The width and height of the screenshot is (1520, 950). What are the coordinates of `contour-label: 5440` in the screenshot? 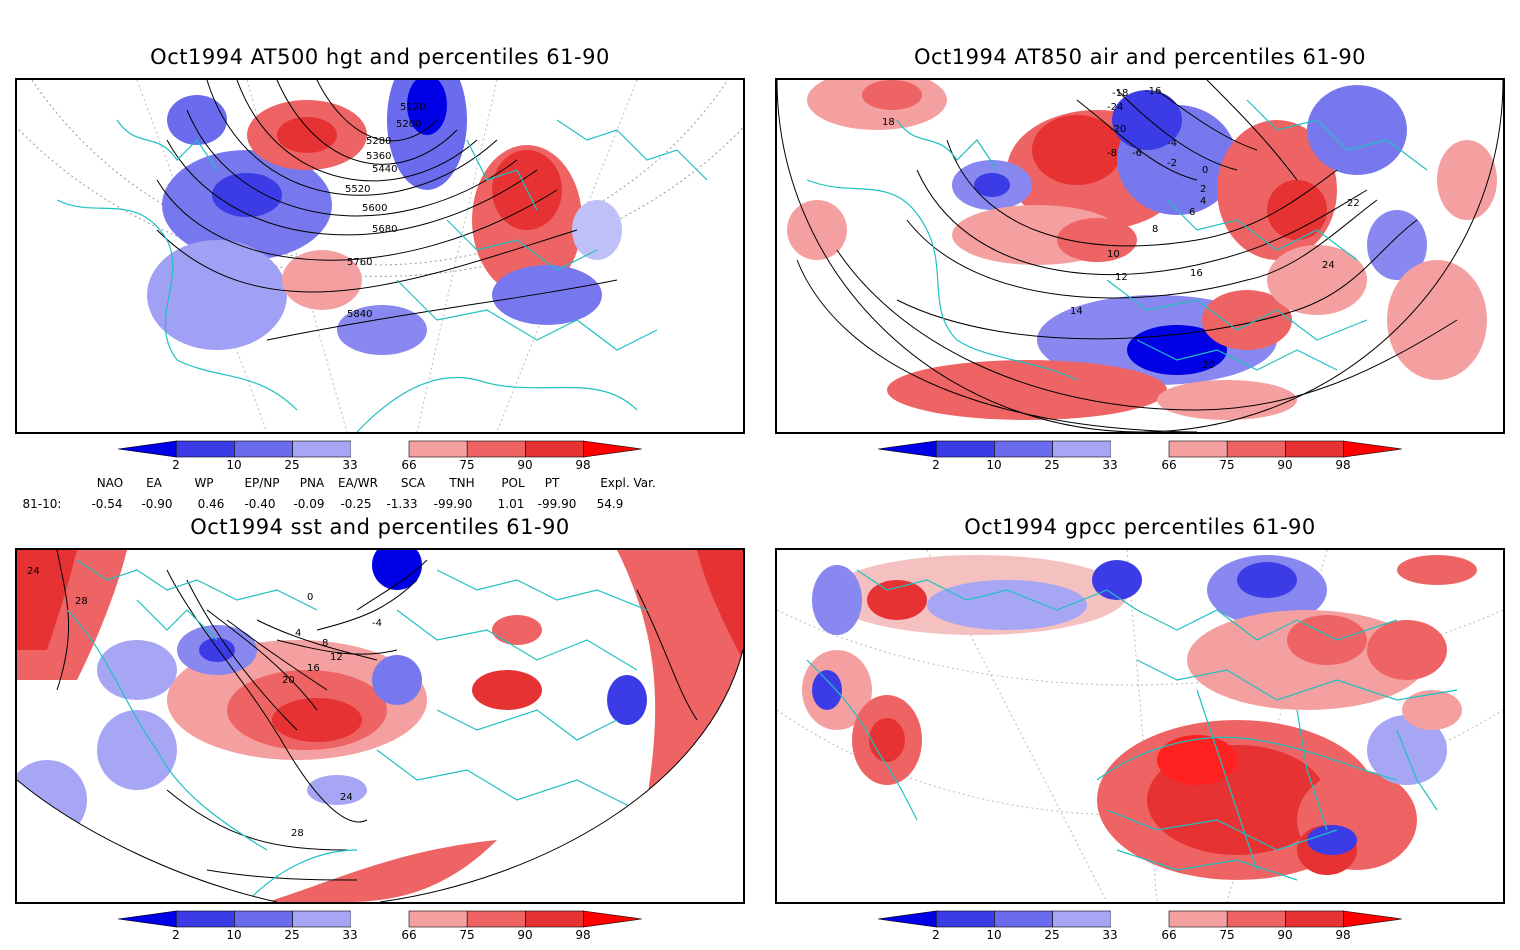 It's located at (384, 169).